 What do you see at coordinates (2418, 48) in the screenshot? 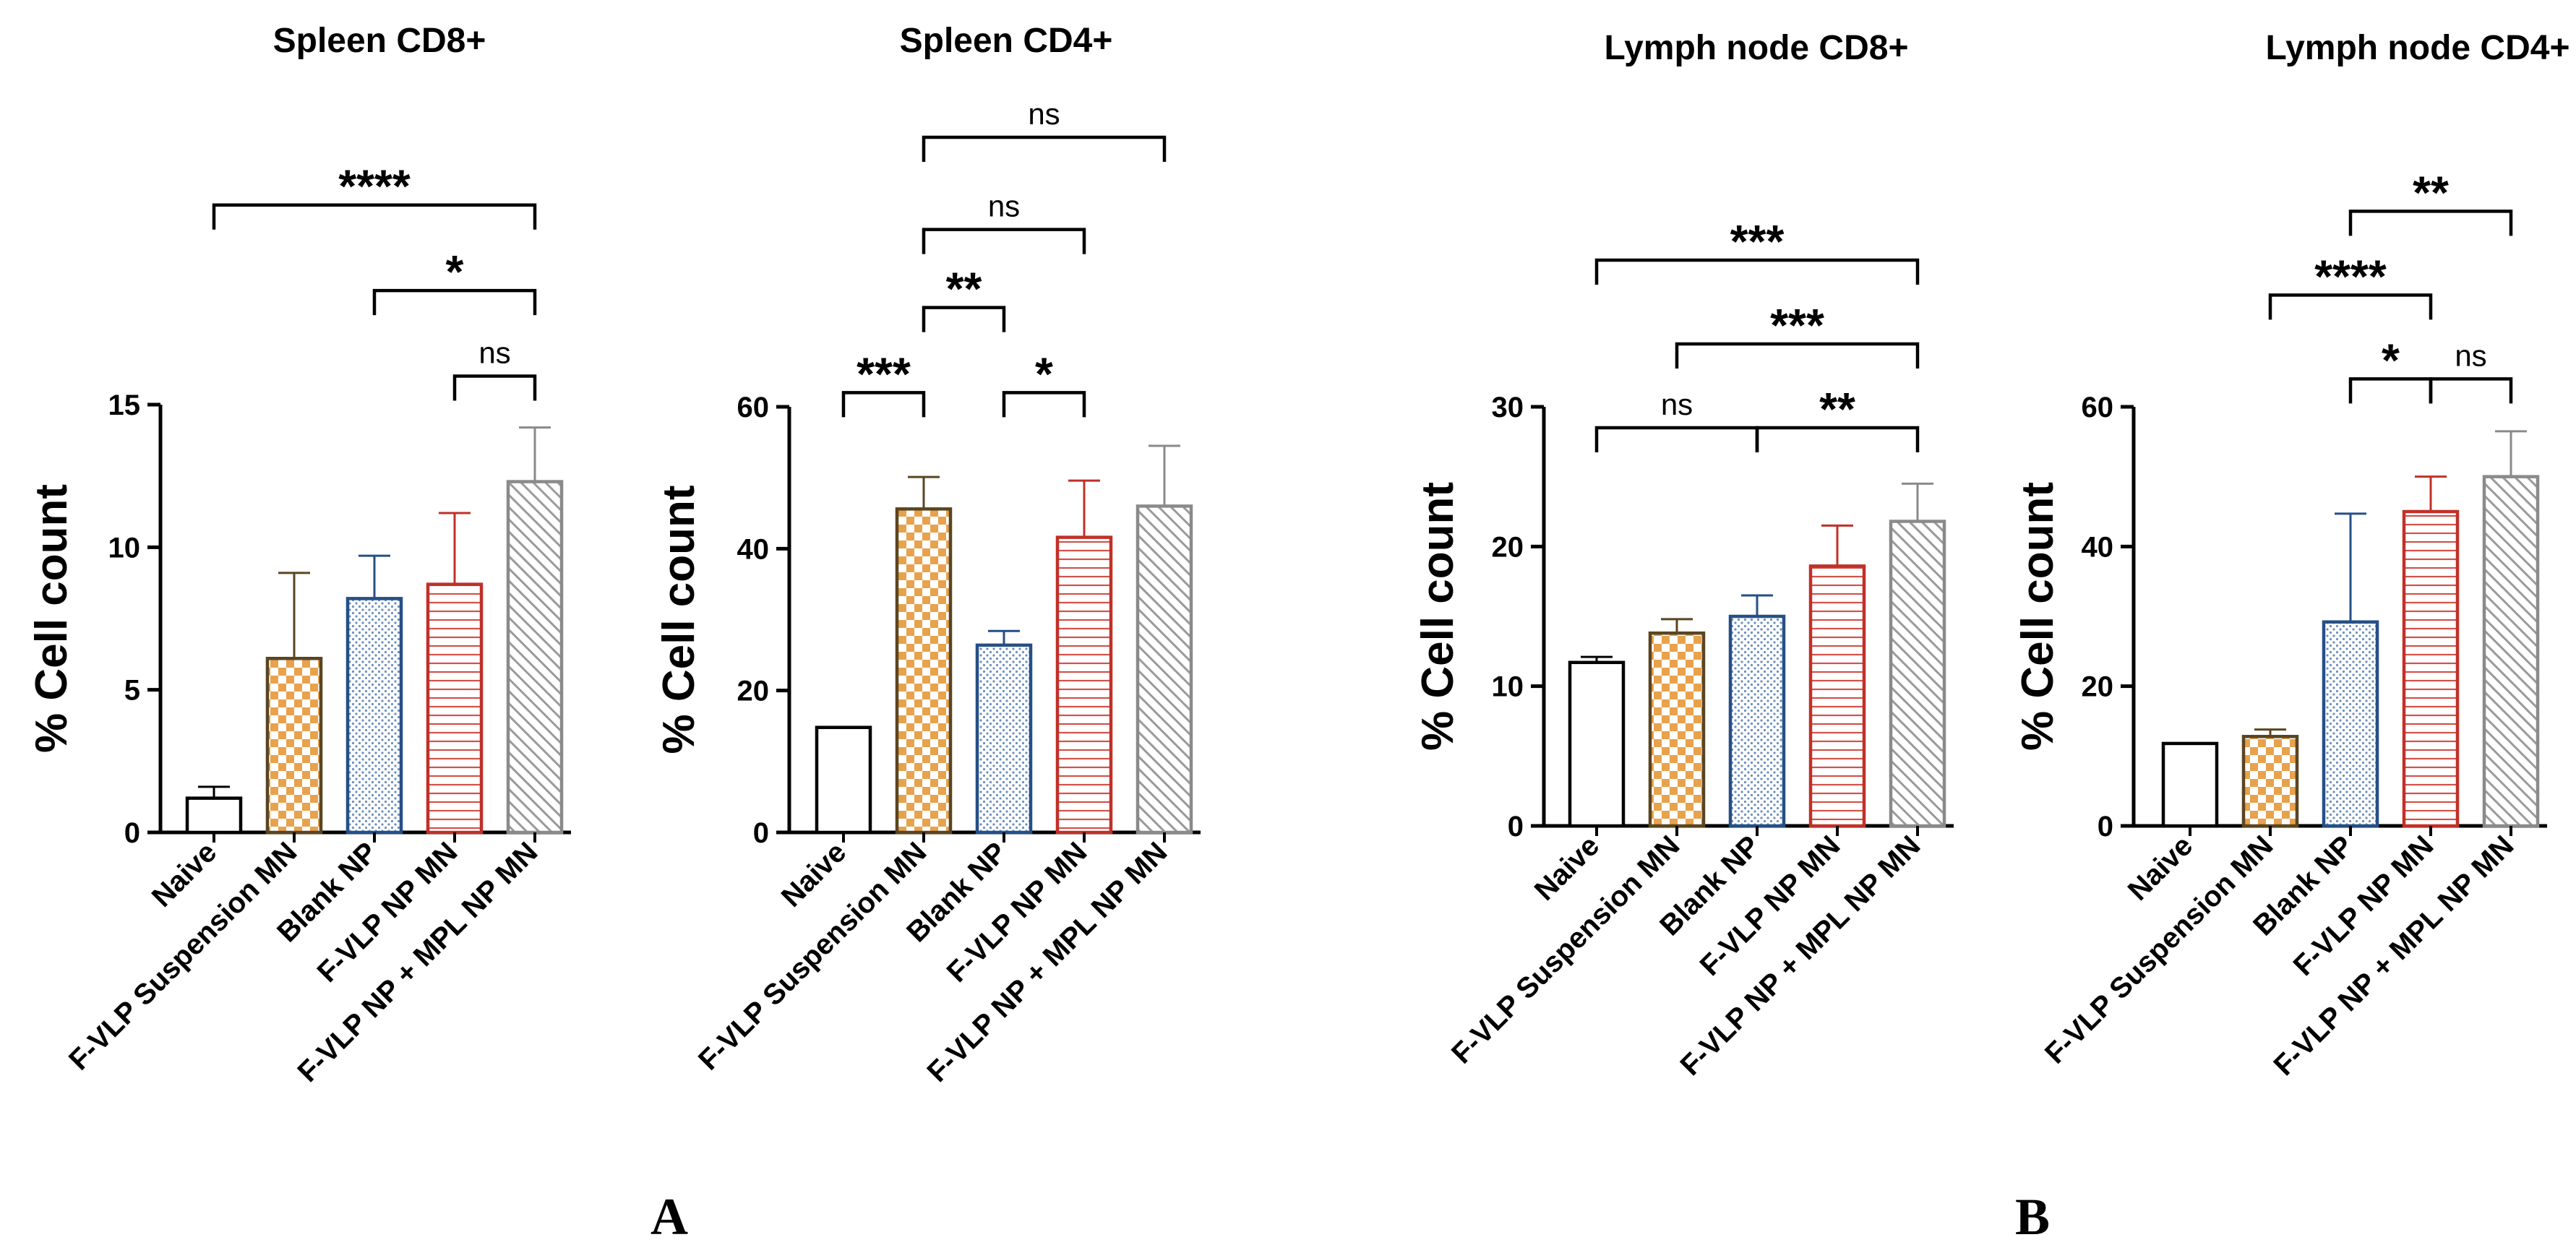
I see `chart-title: Lymph node CD4+` at bounding box center [2418, 48].